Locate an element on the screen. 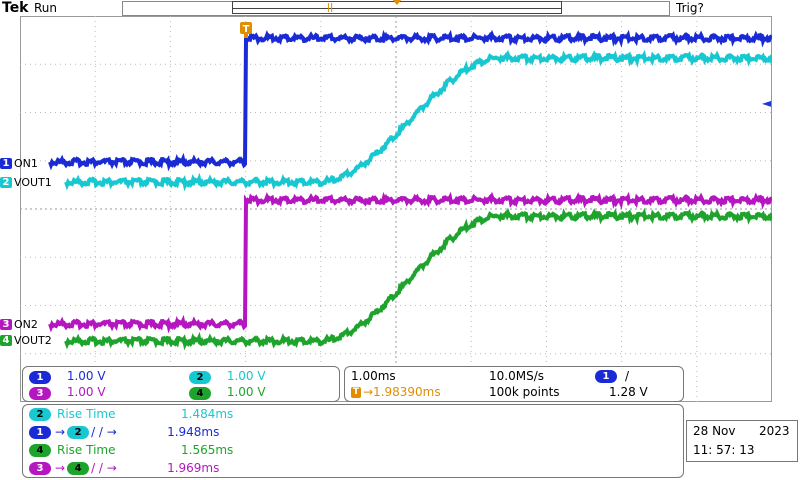  meas-1-value: 1.484ms is located at coordinates (207, 414).